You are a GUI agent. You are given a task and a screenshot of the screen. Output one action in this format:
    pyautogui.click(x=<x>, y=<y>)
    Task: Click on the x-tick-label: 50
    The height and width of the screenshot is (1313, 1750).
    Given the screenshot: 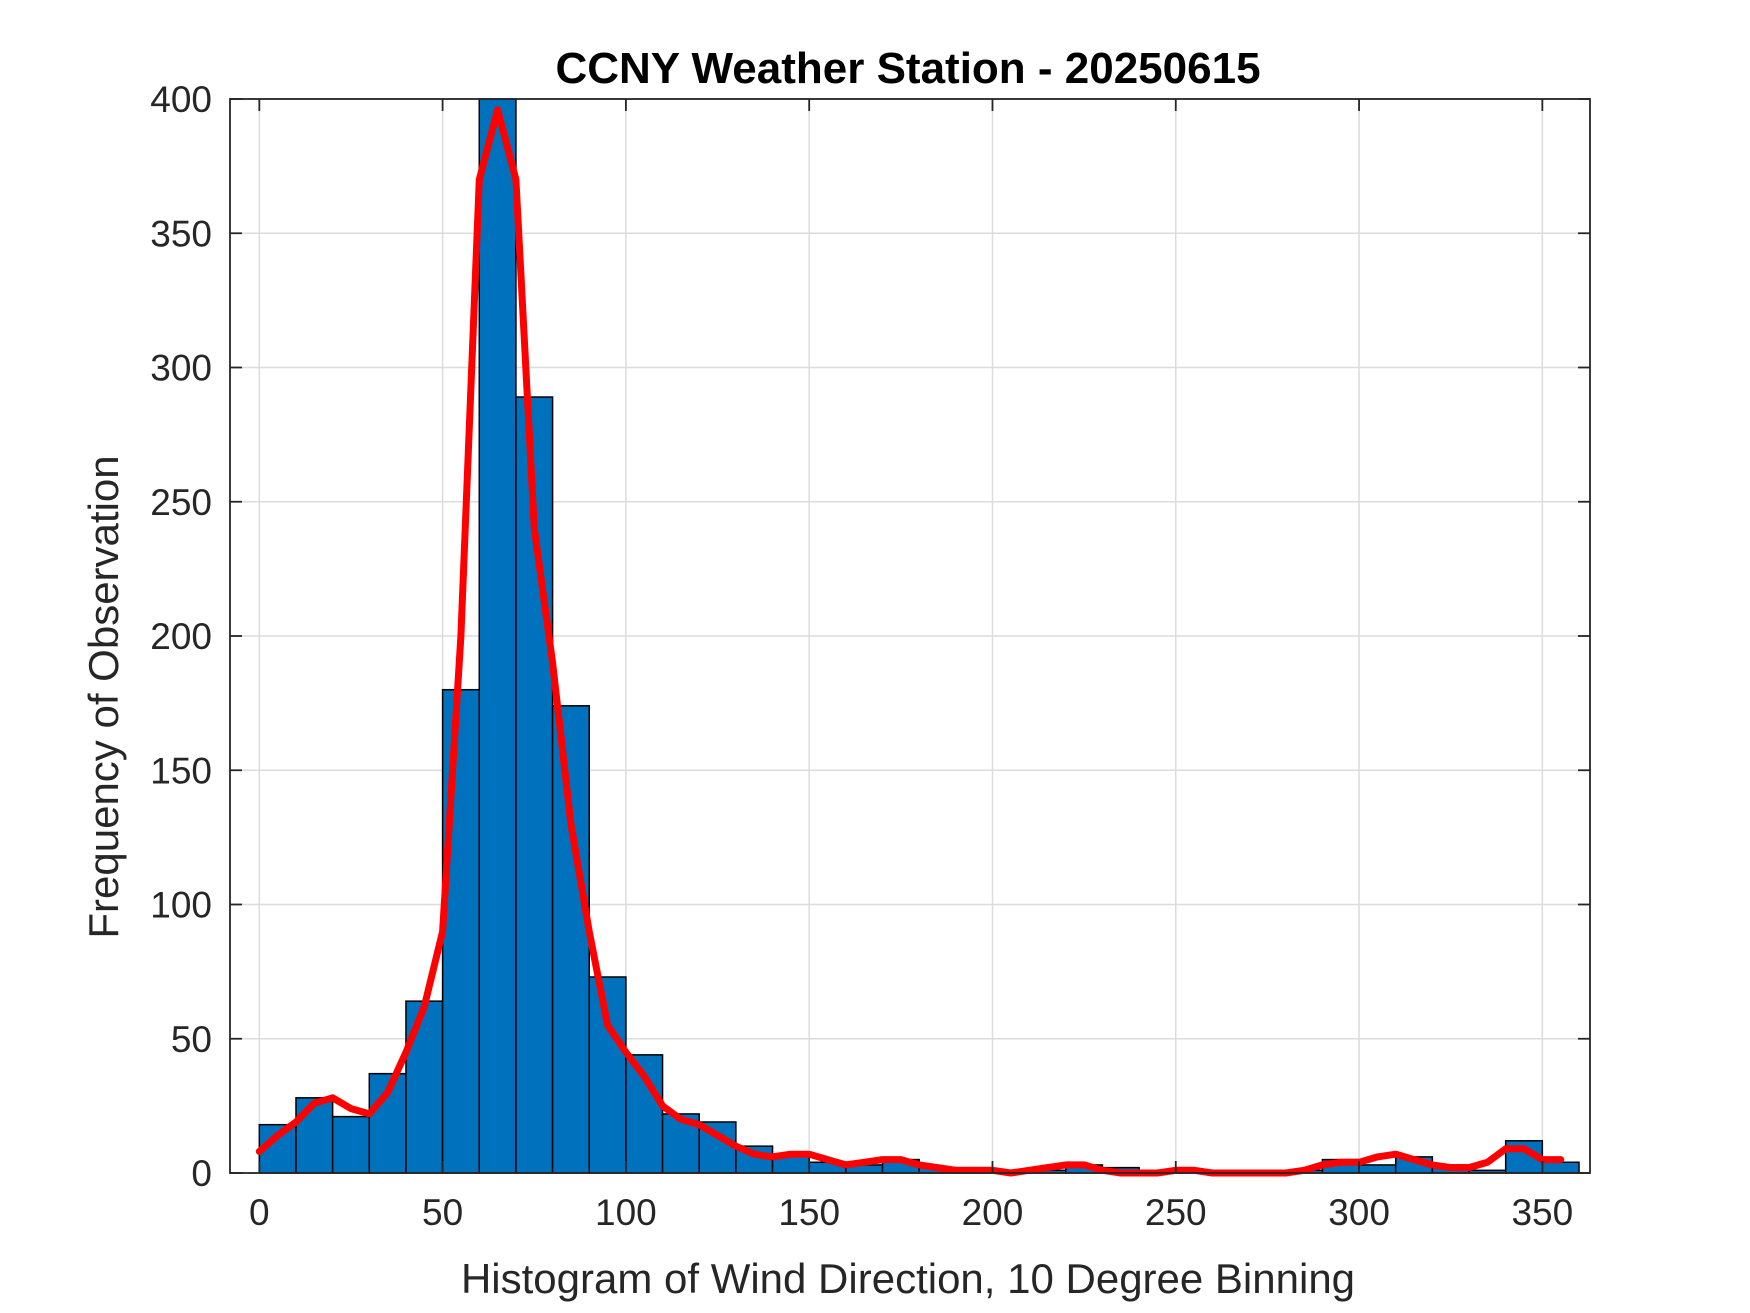 What is the action you would take?
    pyautogui.click(x=442, y=1212)
    